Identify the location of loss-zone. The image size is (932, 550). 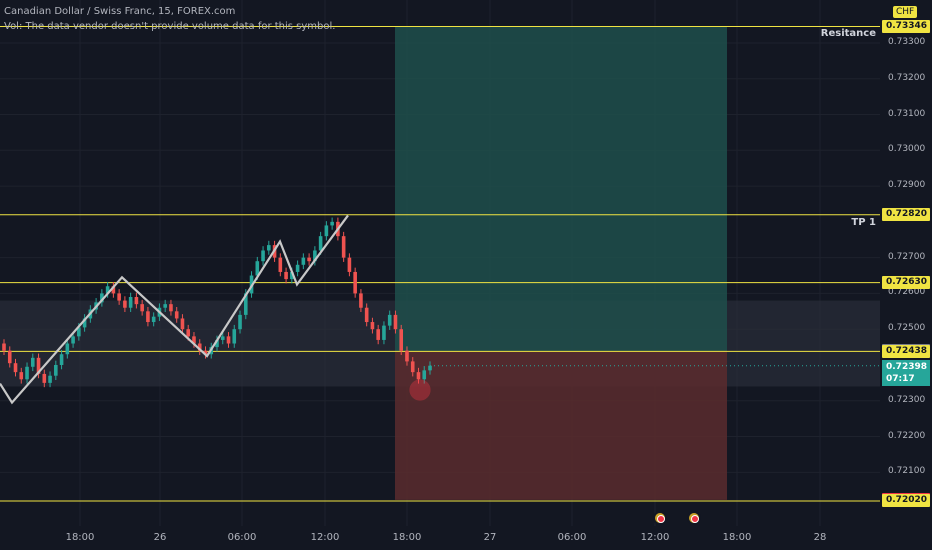
(561, 425).